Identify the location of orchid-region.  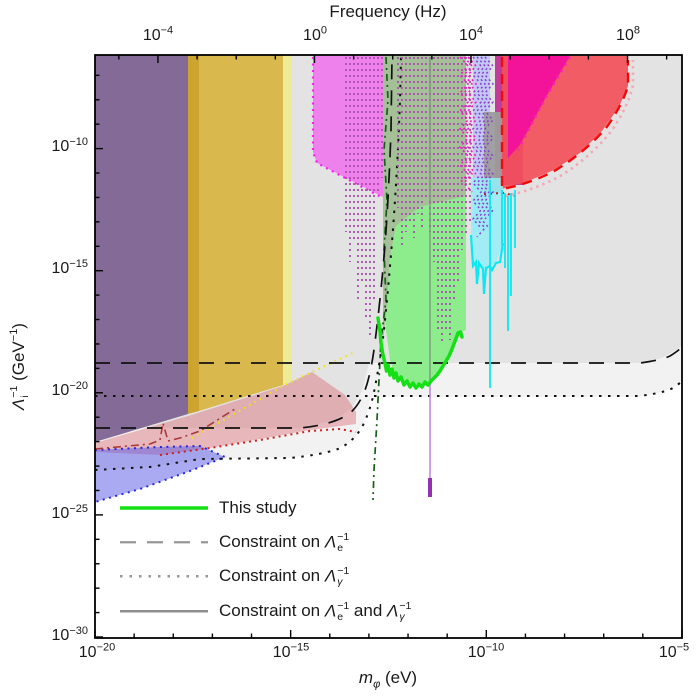
(348, 126).